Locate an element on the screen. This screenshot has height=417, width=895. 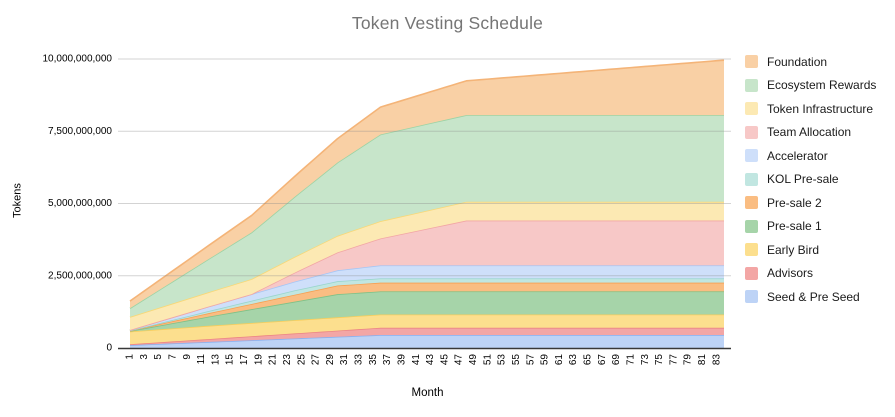
legend-label: Token Infrastructure is located at coordinates (820, 108).